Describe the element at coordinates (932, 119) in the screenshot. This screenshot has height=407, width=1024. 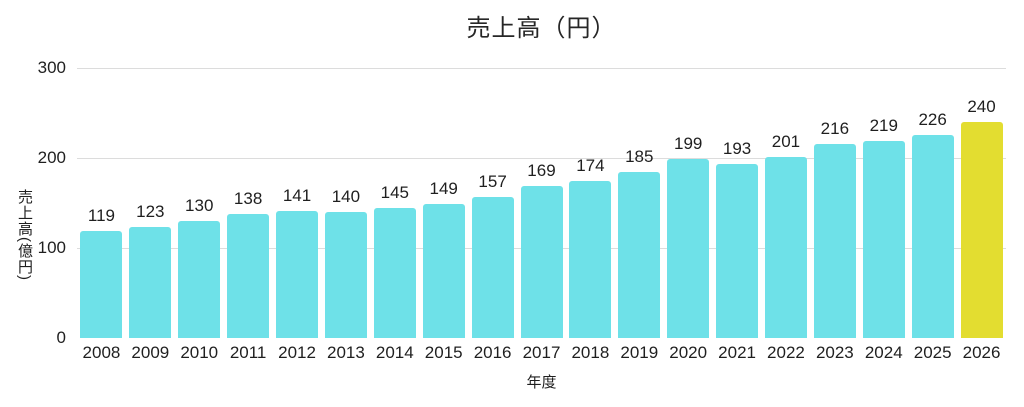
I see `bar-value-2025: 226` at that location.